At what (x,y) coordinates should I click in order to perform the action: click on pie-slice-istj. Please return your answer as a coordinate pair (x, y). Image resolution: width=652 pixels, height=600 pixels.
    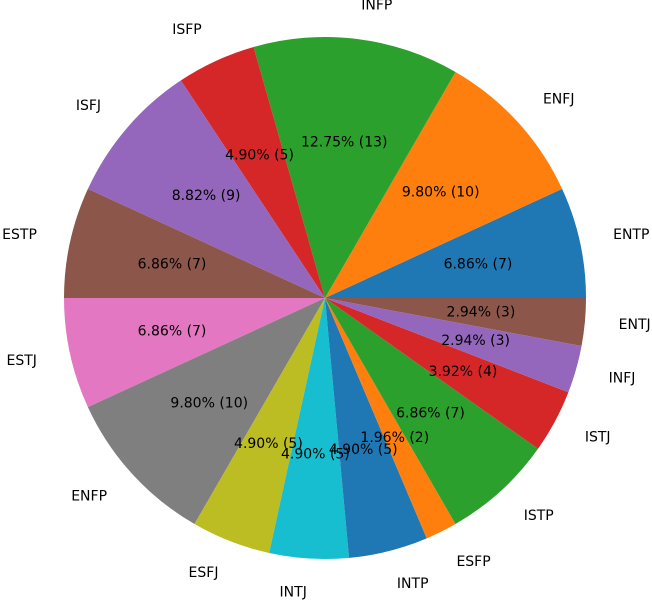
    Looking at the image, I should click on (447, 373).